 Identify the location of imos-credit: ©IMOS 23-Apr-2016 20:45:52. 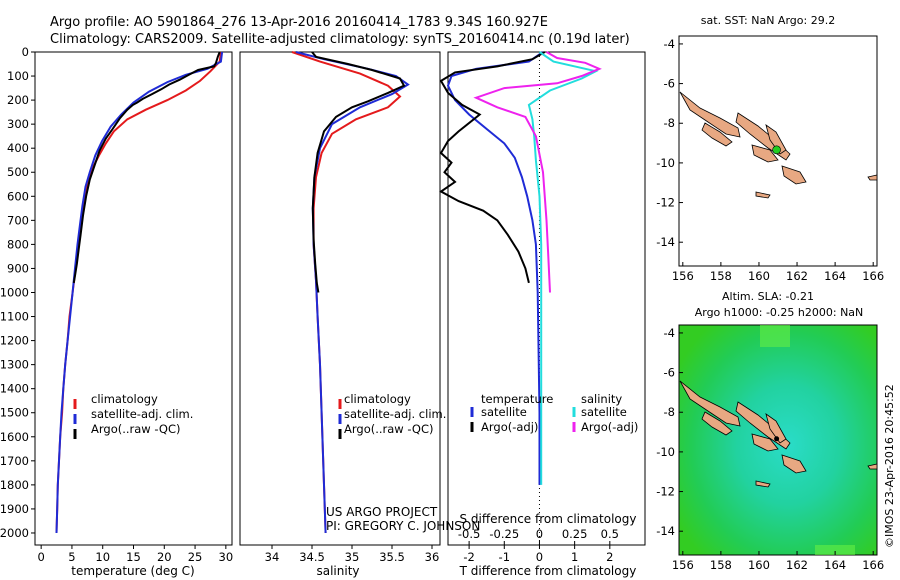
(889, 466).